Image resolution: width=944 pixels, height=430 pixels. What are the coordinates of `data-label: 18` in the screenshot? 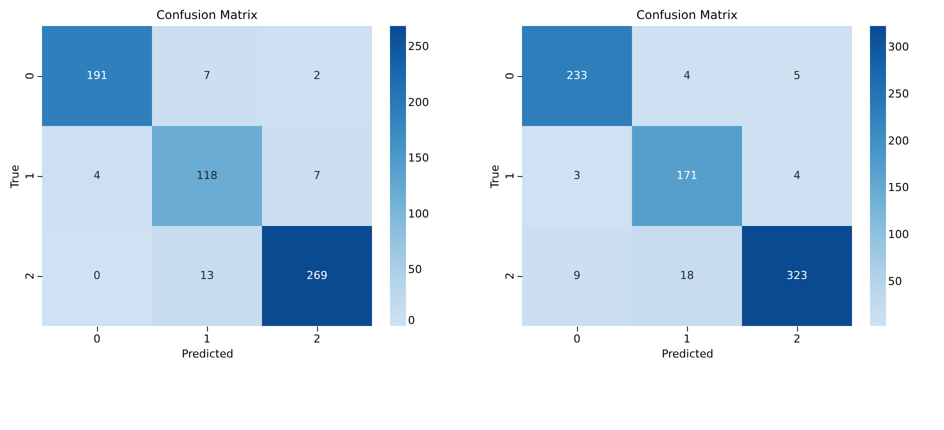 It's located at (687, 275).